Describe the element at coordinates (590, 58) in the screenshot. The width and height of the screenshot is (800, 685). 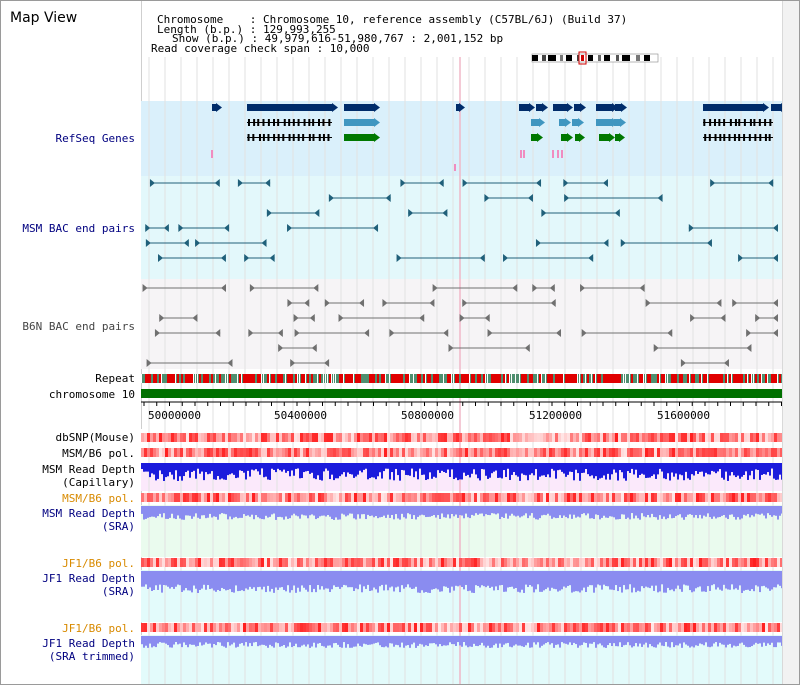
I see `ideogram-band` at that location.